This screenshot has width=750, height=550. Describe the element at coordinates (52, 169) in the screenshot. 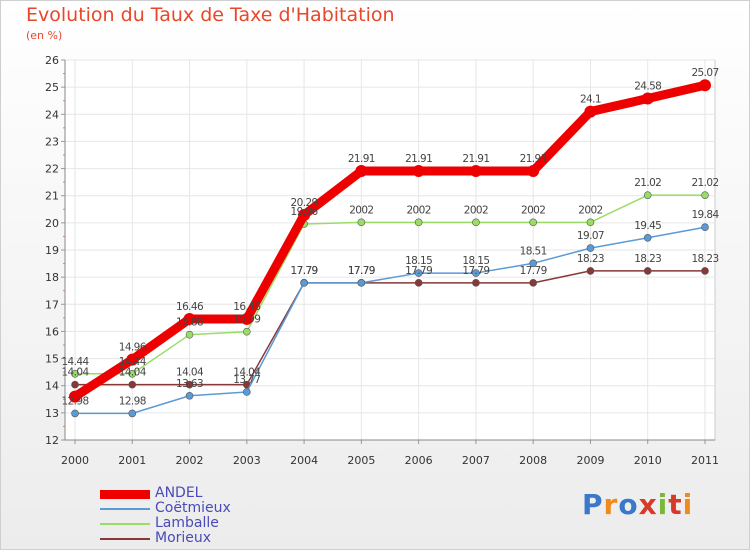

I see `y-tick-label: 22` at that location.